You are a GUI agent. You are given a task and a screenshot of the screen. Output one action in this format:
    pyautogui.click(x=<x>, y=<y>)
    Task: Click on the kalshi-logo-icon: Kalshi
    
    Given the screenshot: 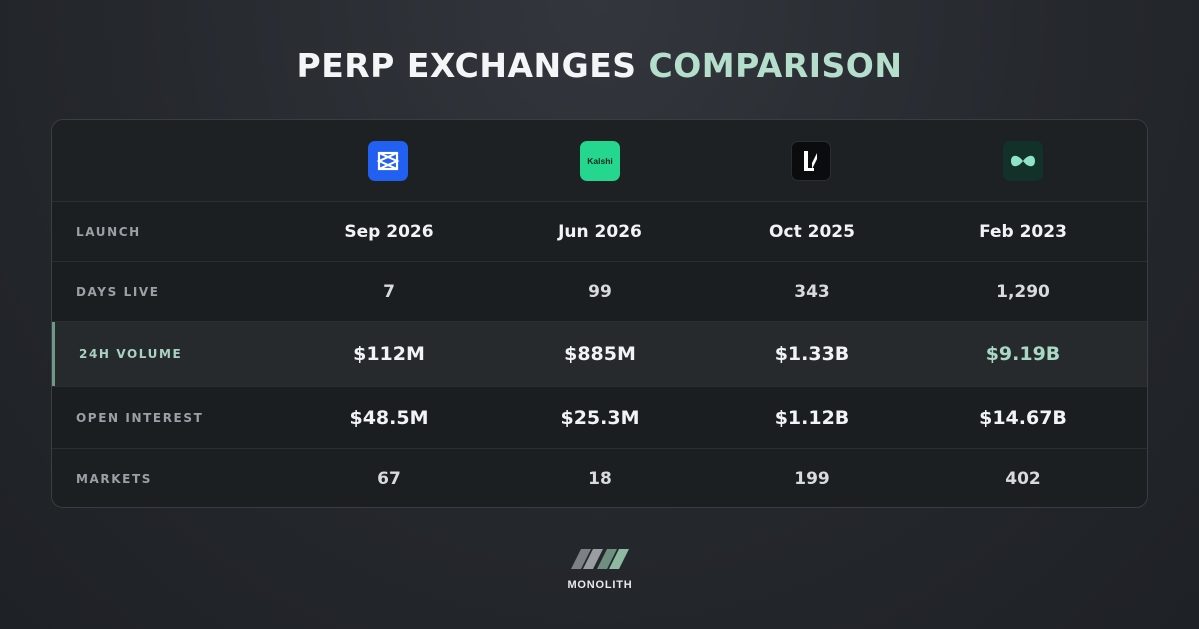 What is the action you would take?
    pyautogui.click(x=600, y=161)
    